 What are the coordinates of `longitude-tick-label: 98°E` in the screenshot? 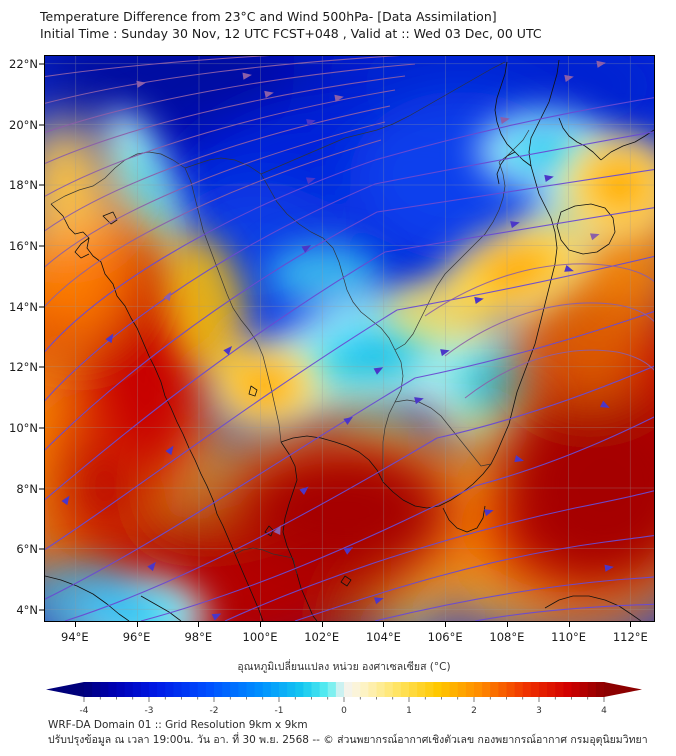 It's located at (198, 637).